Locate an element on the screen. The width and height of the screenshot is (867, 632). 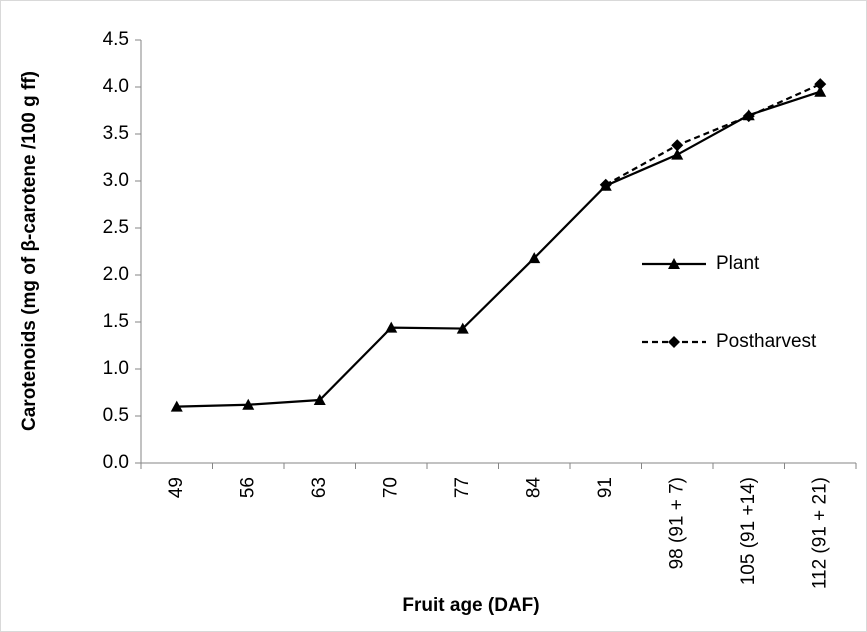
y-tick-label: 0.0 is located at coordinates (116, 462).